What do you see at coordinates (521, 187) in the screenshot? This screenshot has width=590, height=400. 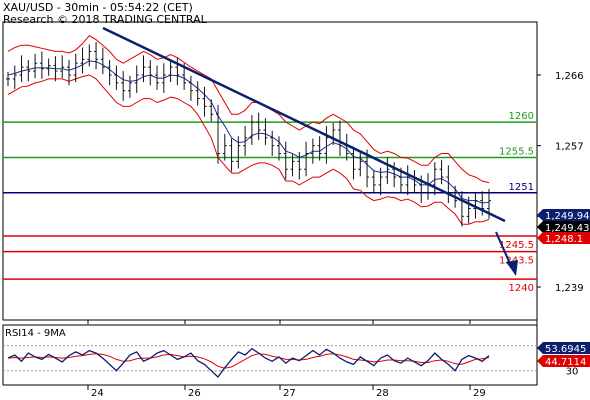 I see `level-label: 1251` at bounding box center [521, 187].